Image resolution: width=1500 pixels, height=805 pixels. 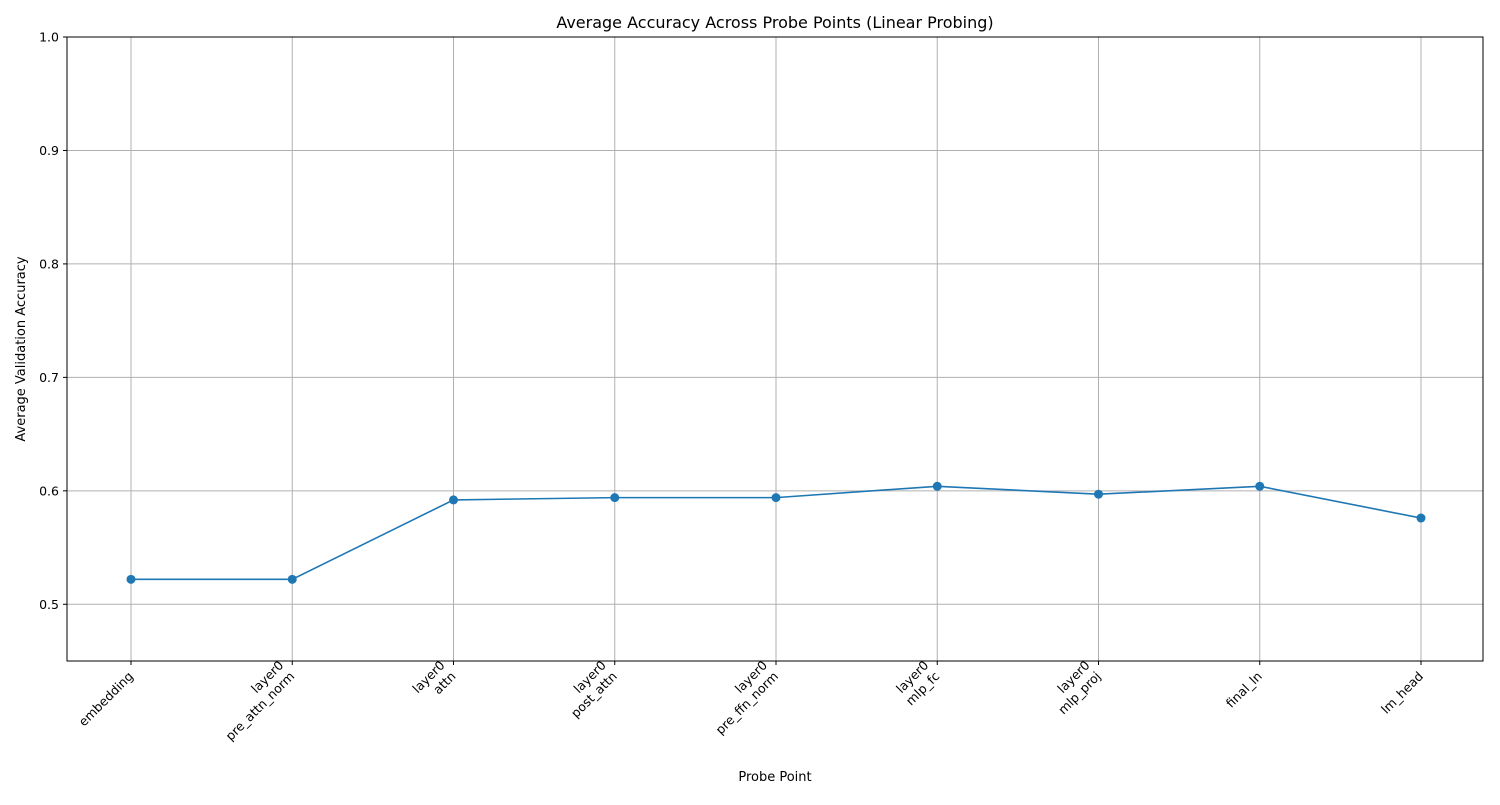 I want to click on x-tick-label: layer0mlp_proj, so click(x=1074, y=688).